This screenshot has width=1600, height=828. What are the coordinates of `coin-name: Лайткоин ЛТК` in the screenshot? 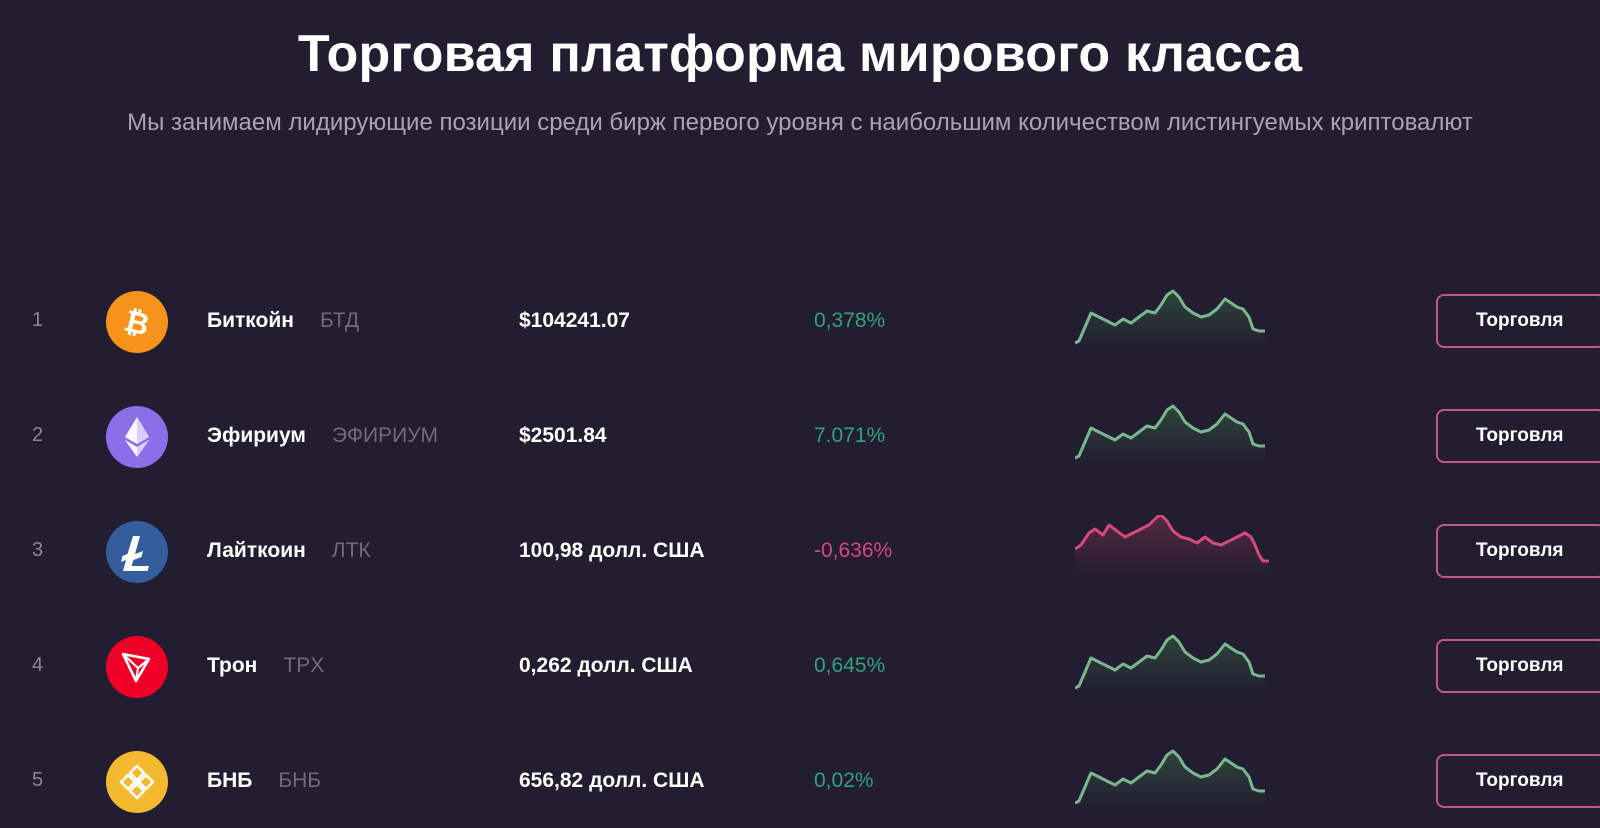 It's located at (289, 551).